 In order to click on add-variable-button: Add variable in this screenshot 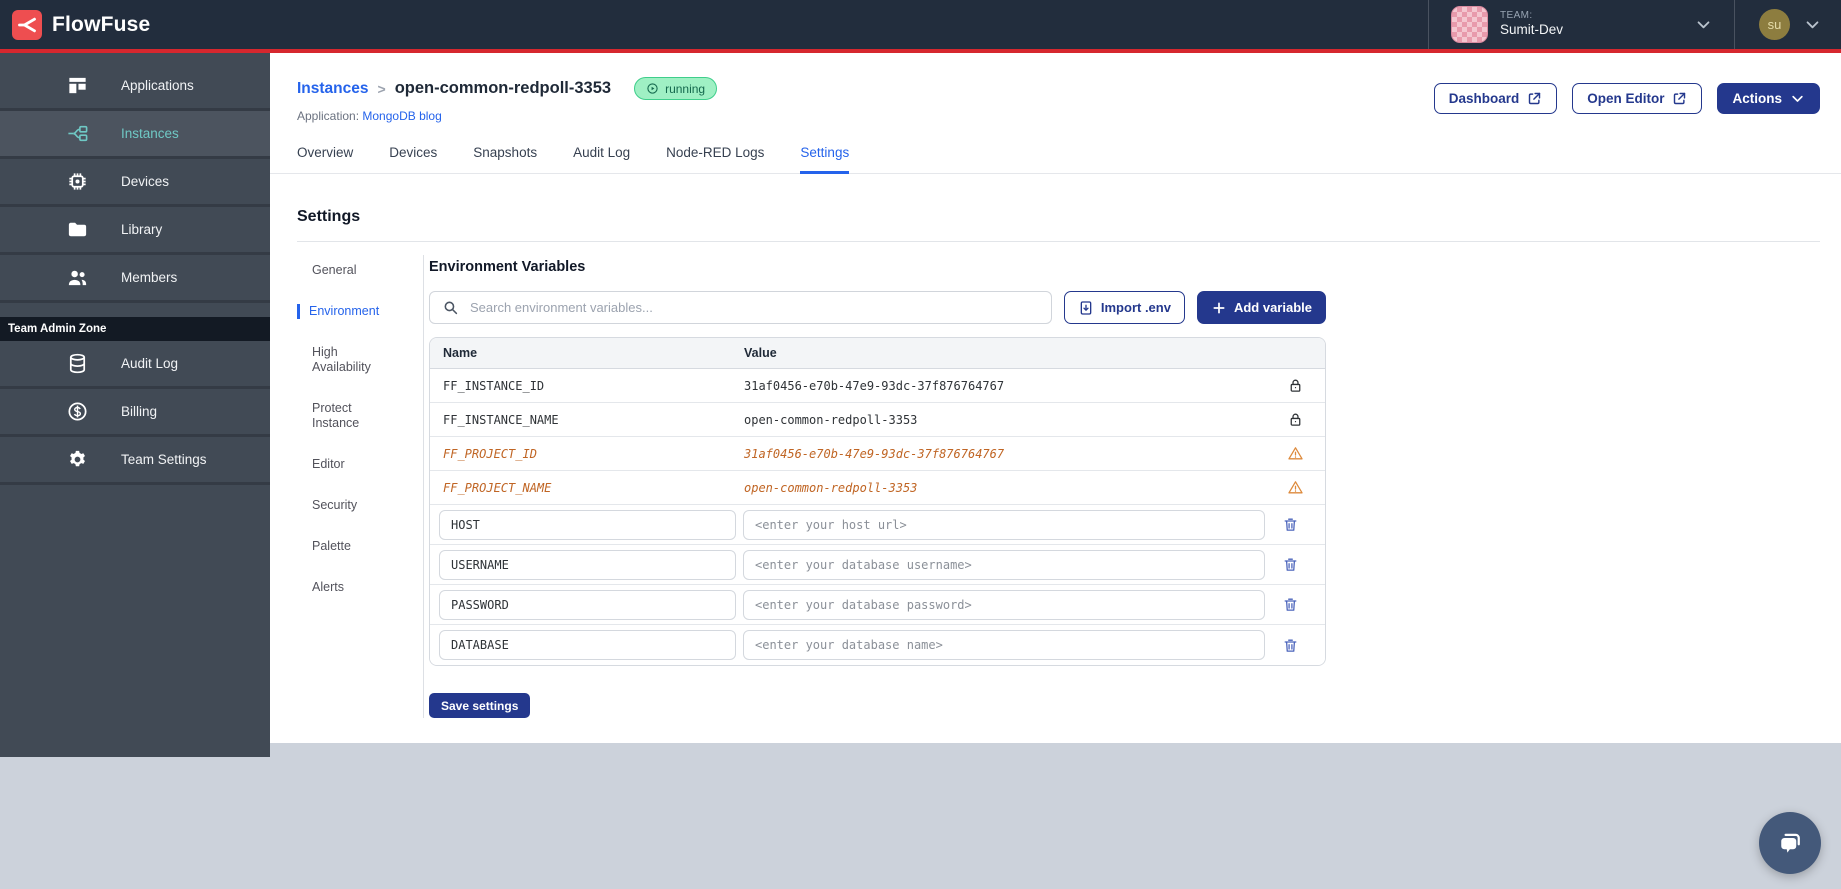, I will do `click(1261, 307)`.